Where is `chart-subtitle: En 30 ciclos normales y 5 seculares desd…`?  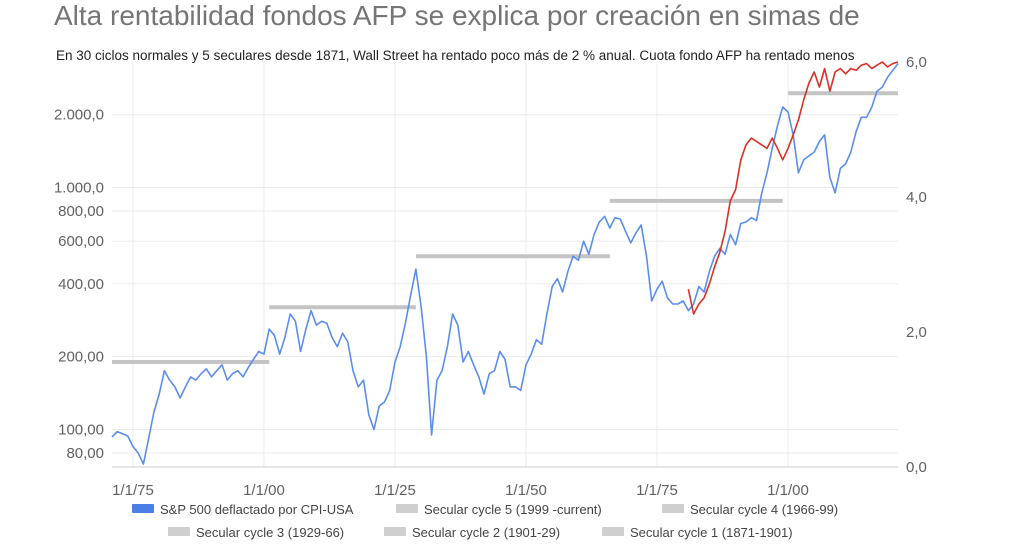
chart-subtitle: En 30 ciclos normales y 5 seculares desd… is located at coordinates (455, 55).